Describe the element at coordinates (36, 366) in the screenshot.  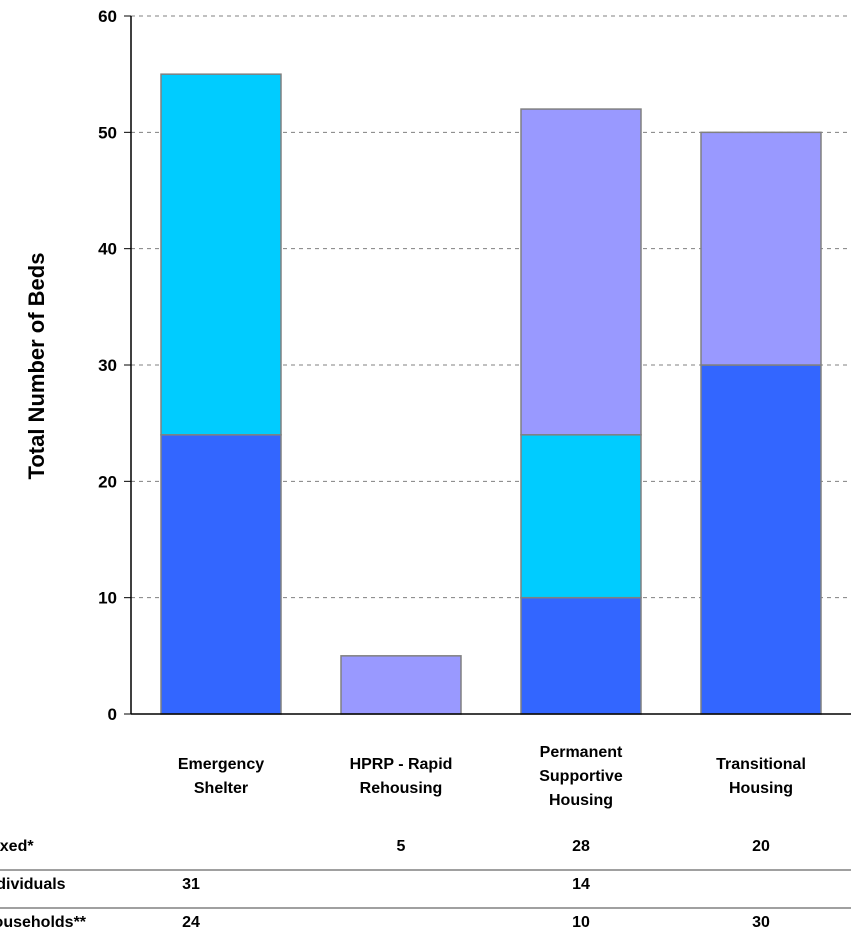
I see `y-axis-label: Total Number of Beds` at that location.